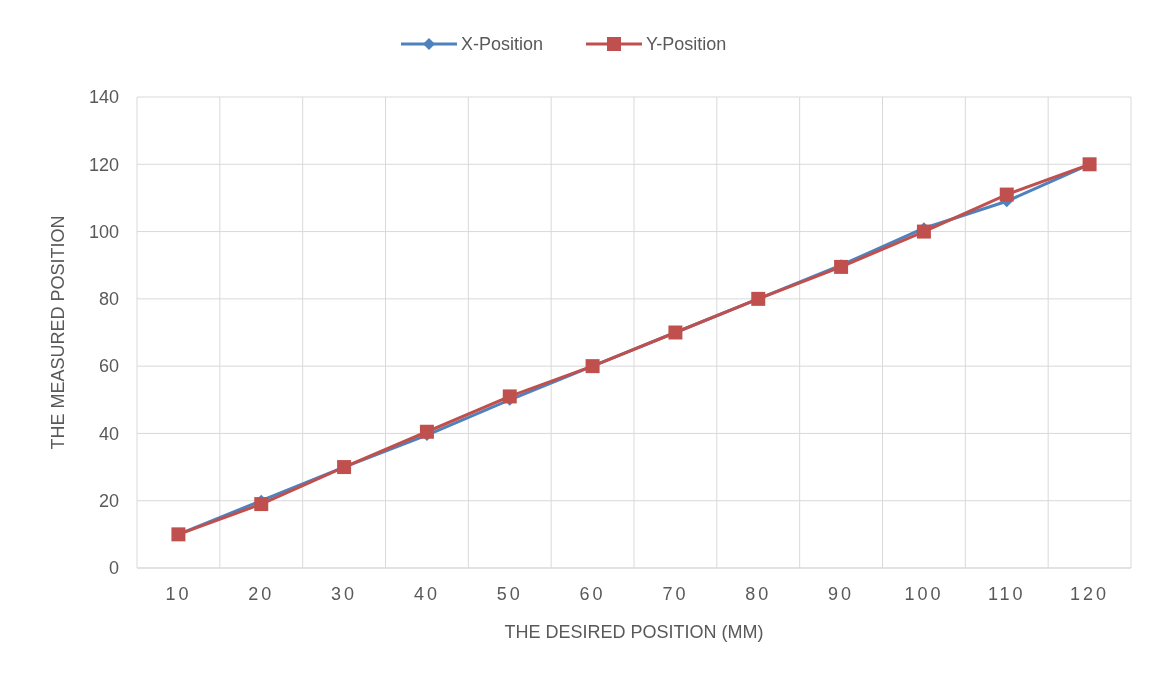 The width and height of the screenshot is (1152, 675). I want to click on x-tick-label: 110, so click(1006, 594).